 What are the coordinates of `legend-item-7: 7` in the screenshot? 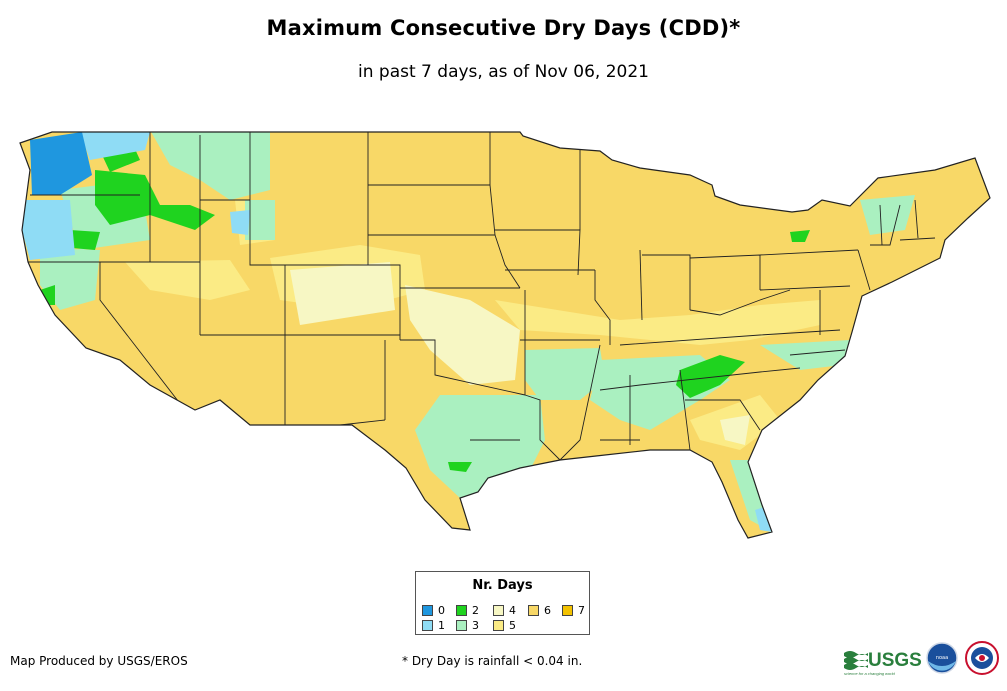 It's located at (573, 610).